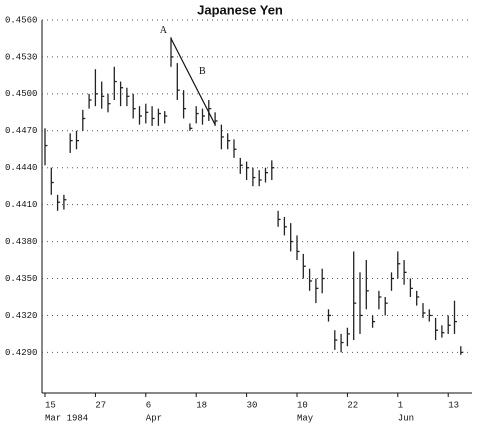  I want to click on month-label: May, so click(305, 418).